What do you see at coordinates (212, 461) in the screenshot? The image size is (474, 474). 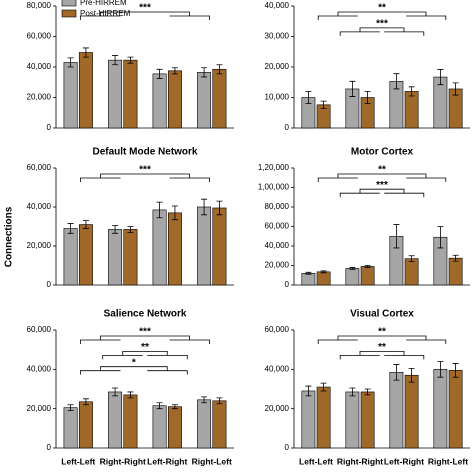 I see `x-tick-label: Right-Left` at bounding box center [212, 461].